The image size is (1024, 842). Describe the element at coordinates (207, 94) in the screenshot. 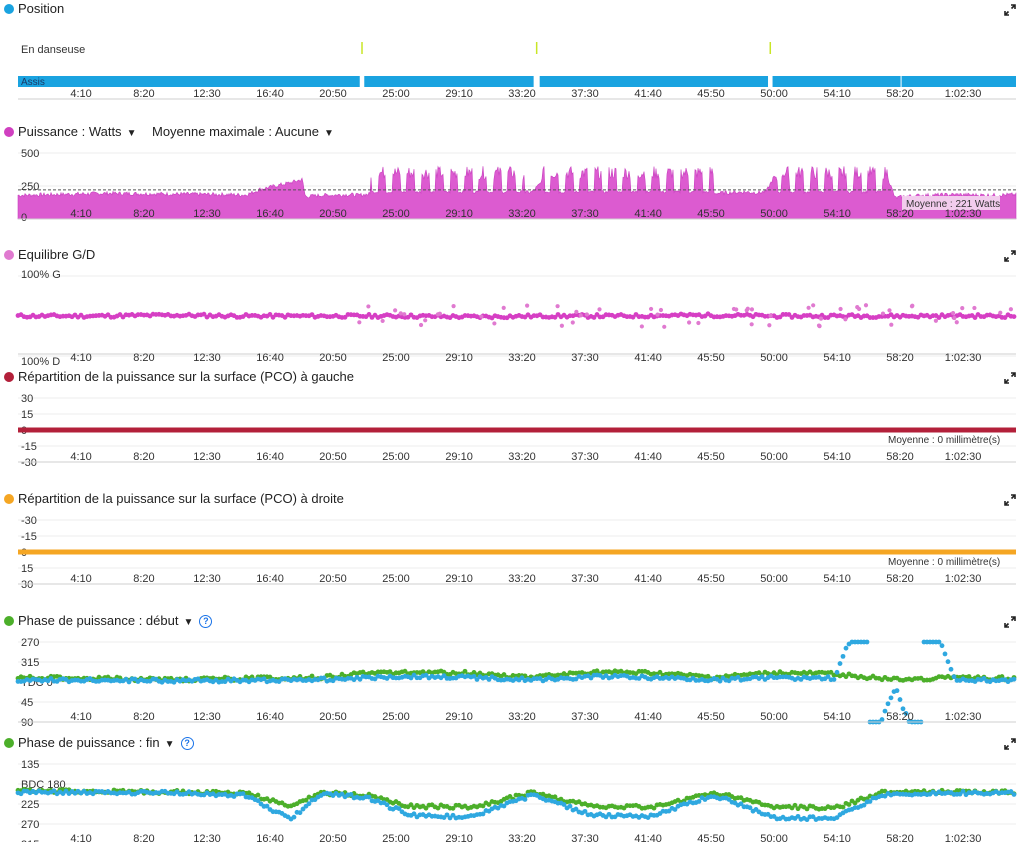

I see `x-tick-label: 12:30` at that location.